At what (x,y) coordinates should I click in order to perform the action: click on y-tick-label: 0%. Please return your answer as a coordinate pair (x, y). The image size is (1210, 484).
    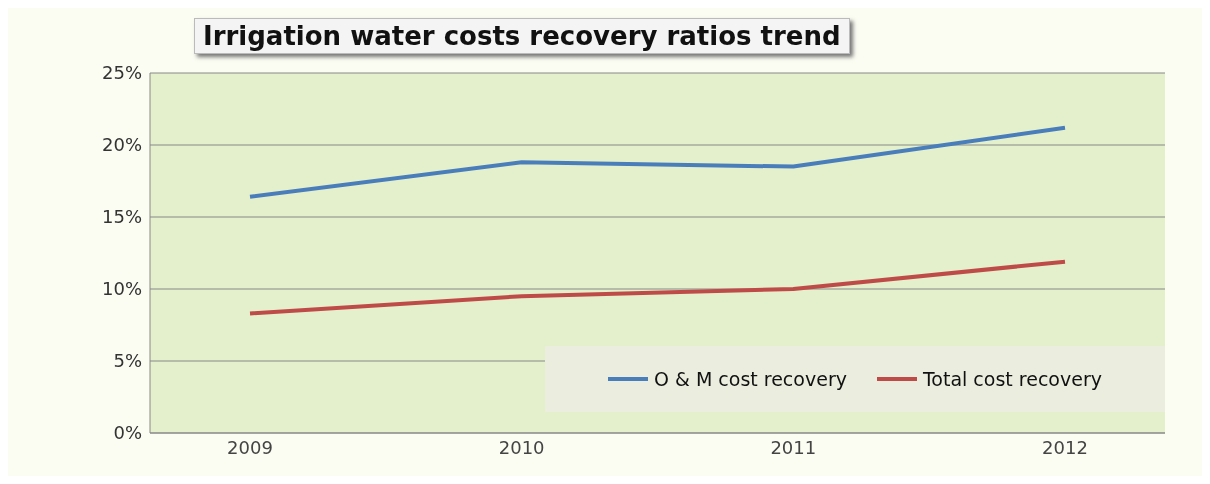
    Looking at the image, I should click on (127, 433).